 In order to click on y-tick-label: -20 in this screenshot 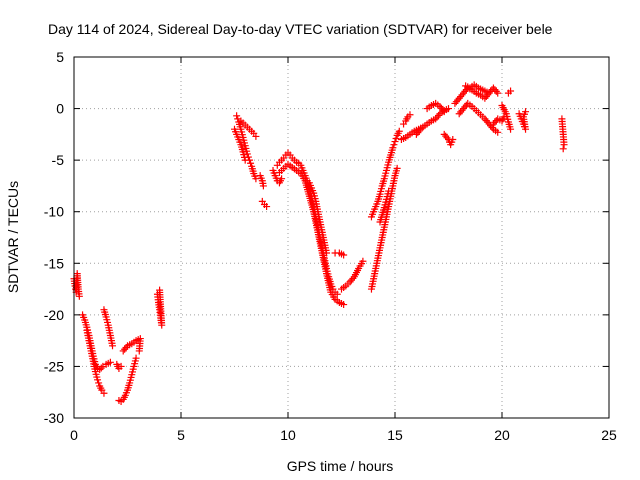, I will do `click(54, 315)`.